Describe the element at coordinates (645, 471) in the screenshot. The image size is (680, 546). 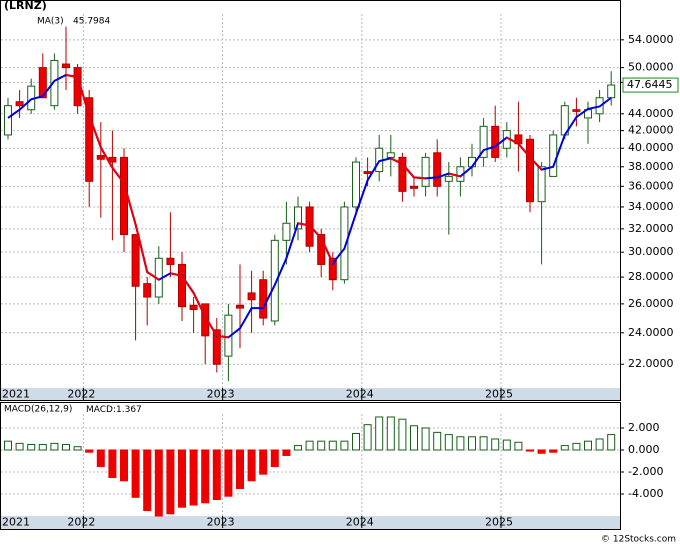
I see `y-tick-label: -2.000` at that location.